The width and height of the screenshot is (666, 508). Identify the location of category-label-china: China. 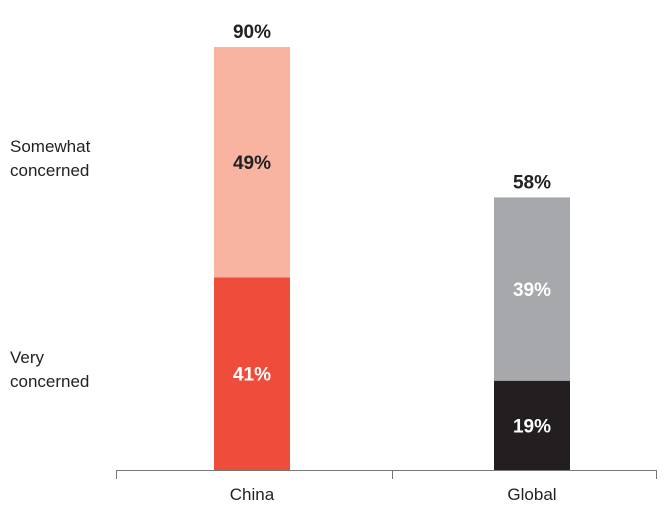
(252, 494).